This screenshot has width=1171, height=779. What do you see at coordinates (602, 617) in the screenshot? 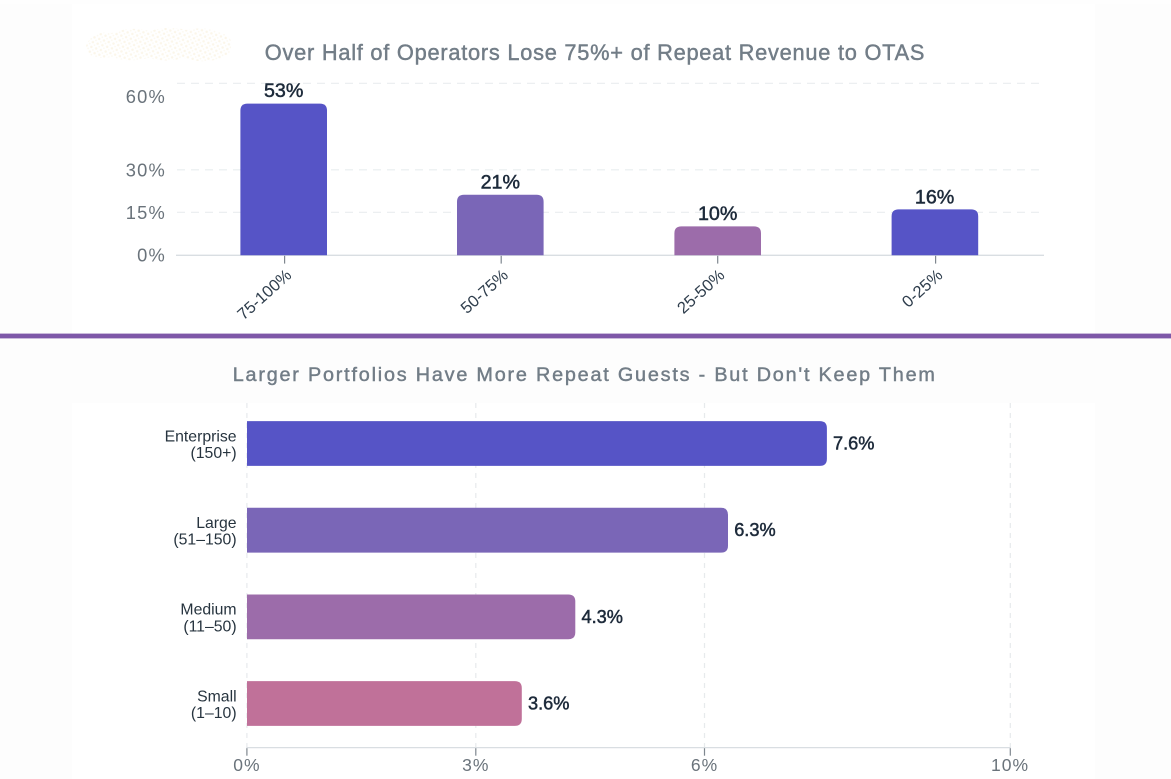
I see `svg-text: 4.3%` at bounding box center [602, 617].